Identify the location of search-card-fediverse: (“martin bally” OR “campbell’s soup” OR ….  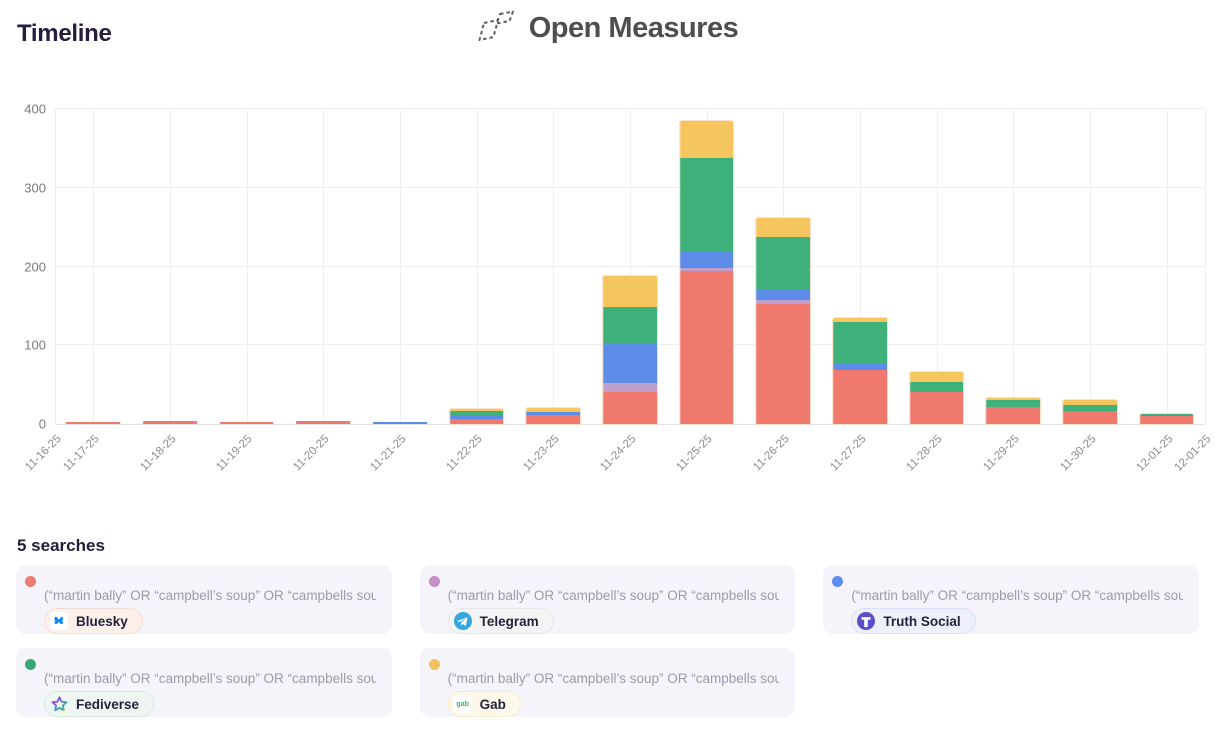
(204, 682).